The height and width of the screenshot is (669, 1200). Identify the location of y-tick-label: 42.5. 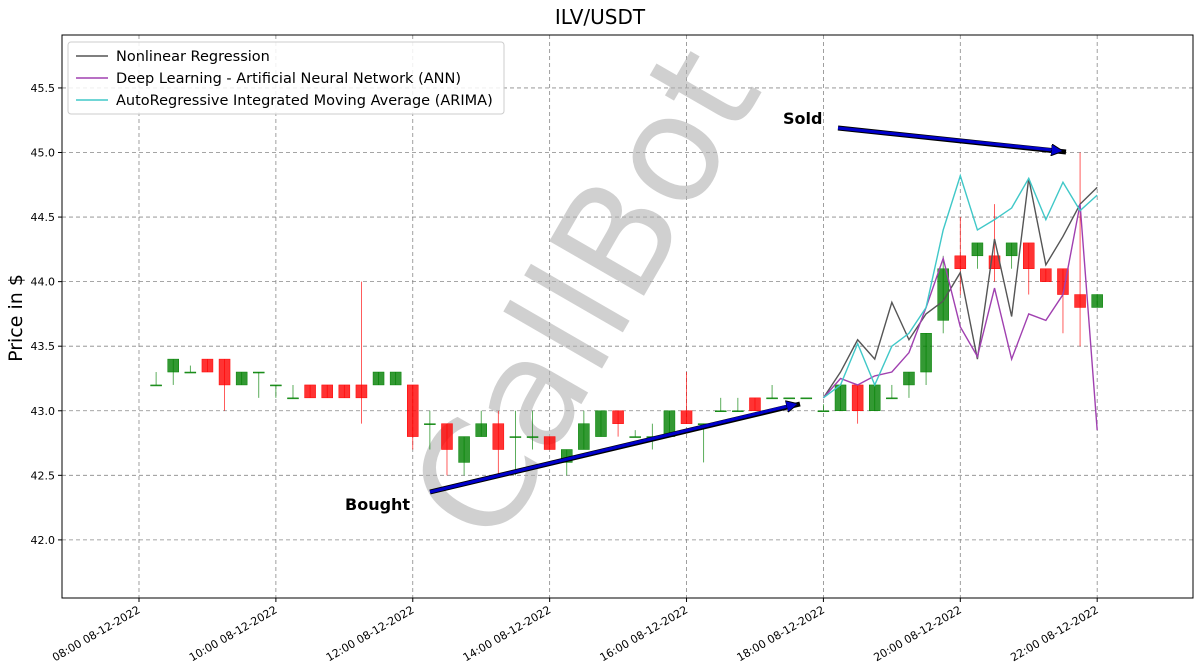
(43, 475).